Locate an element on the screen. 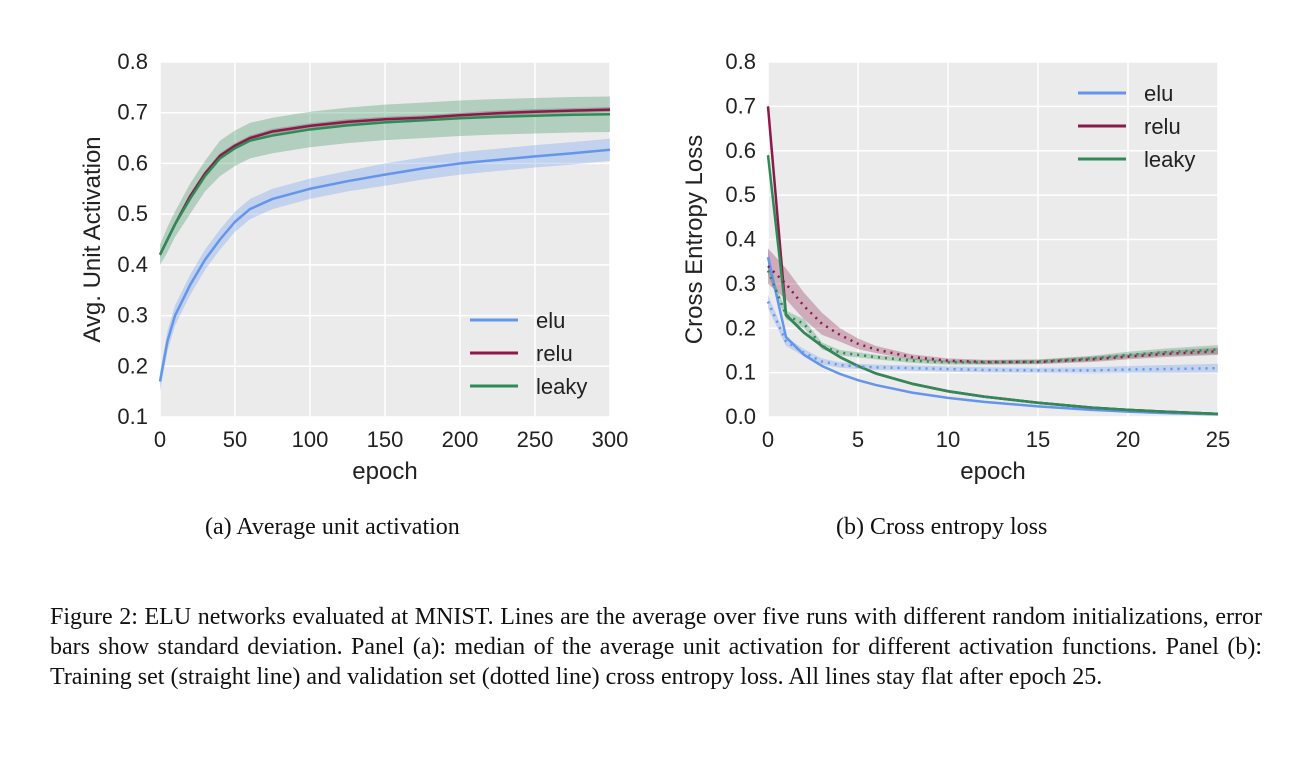  series-line-elu-validation- is located at coordinates (992, 336).